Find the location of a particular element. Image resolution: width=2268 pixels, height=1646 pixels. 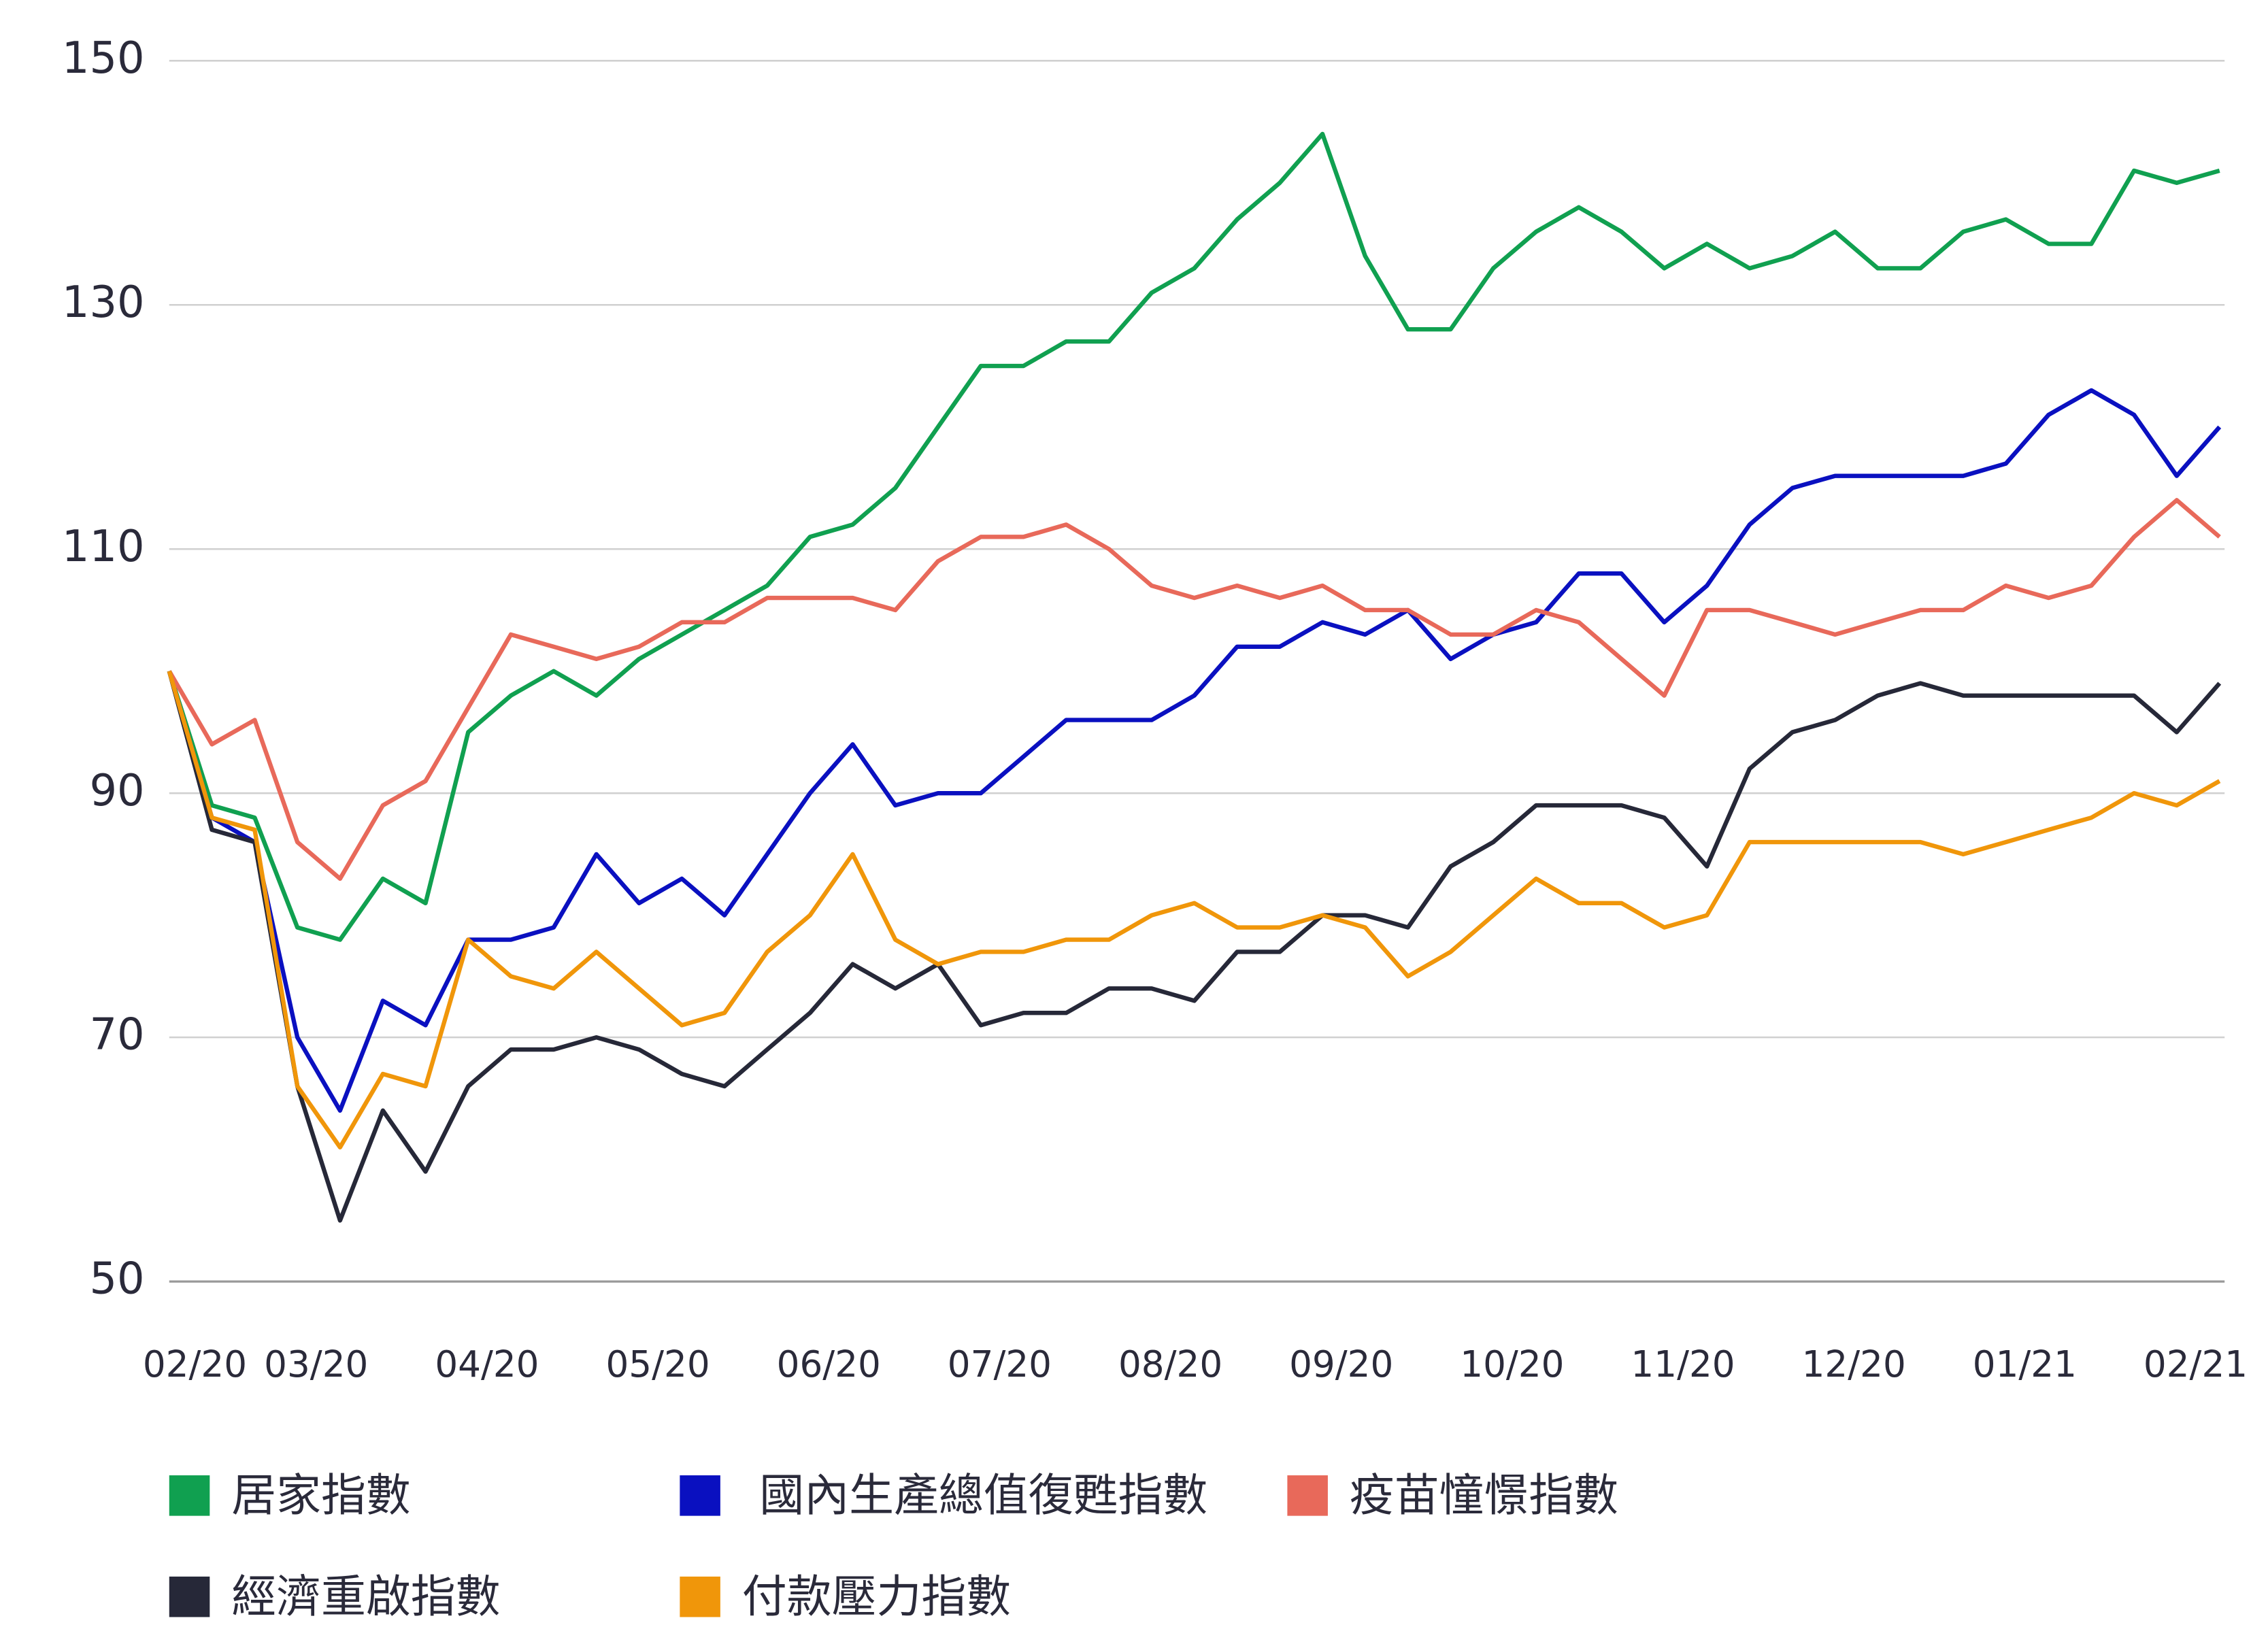

x-tick-label: 05/20 is located at coordinates (658, 1364).